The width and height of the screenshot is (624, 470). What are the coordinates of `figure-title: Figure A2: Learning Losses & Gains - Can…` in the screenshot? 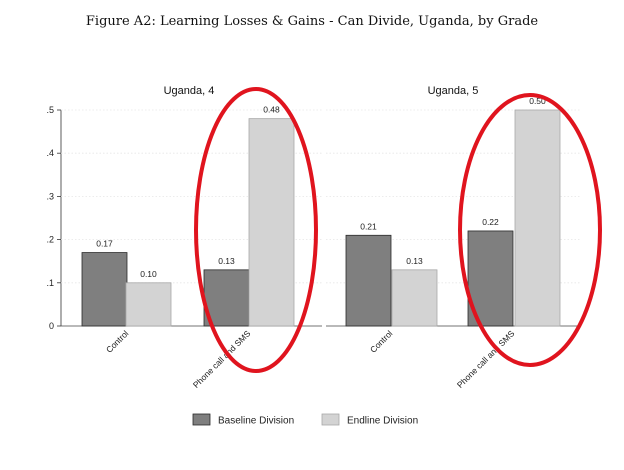 It's located at (312, 21).